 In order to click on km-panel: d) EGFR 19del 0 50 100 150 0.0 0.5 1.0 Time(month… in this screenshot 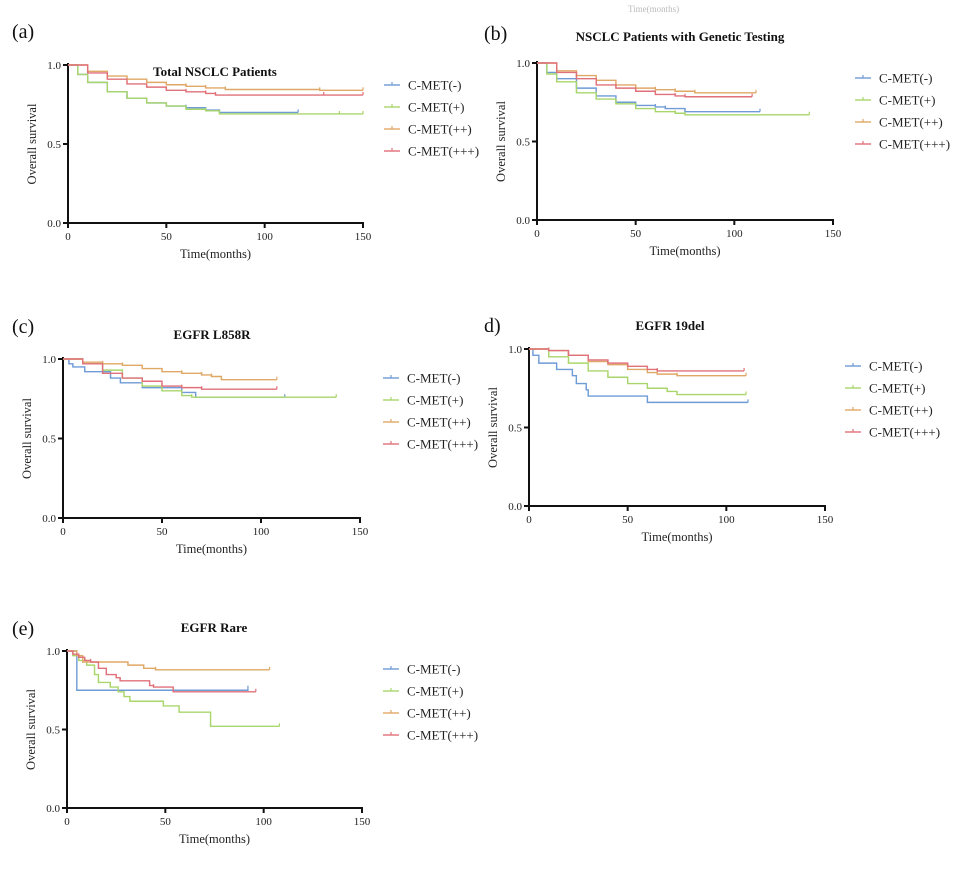, I will do `click(712, 429)`.